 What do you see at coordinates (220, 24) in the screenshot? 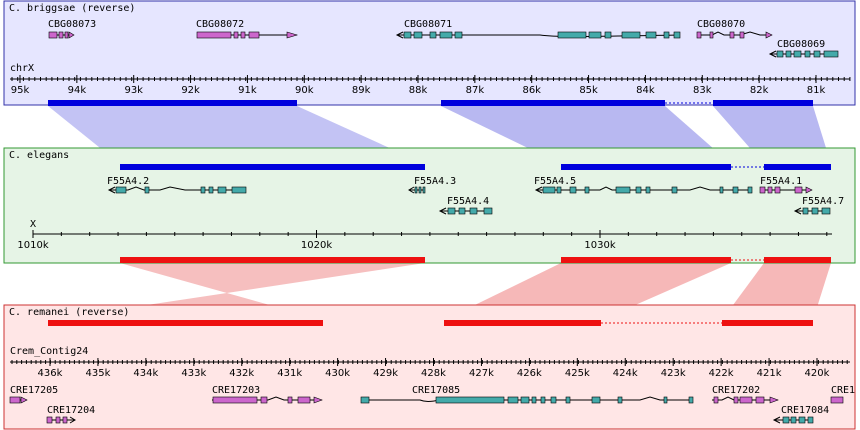
I see `gene-label: CBG08072` at bounding box center [220, 24].